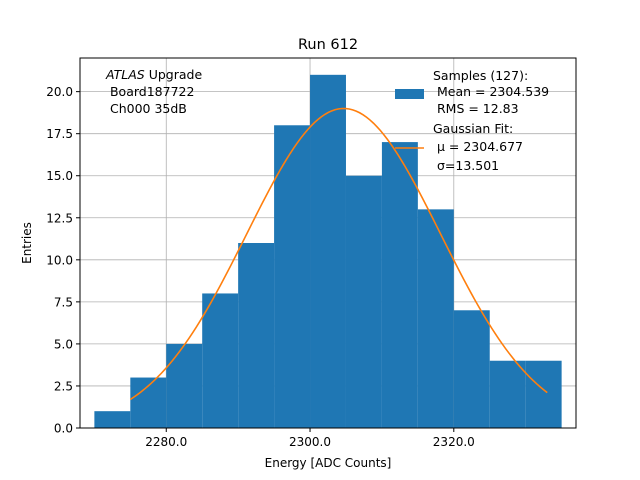 The width and height of the screenshot is (640, 480). I want to click on x-axis-label: Energy [ADC Counts], so click(328, 463).